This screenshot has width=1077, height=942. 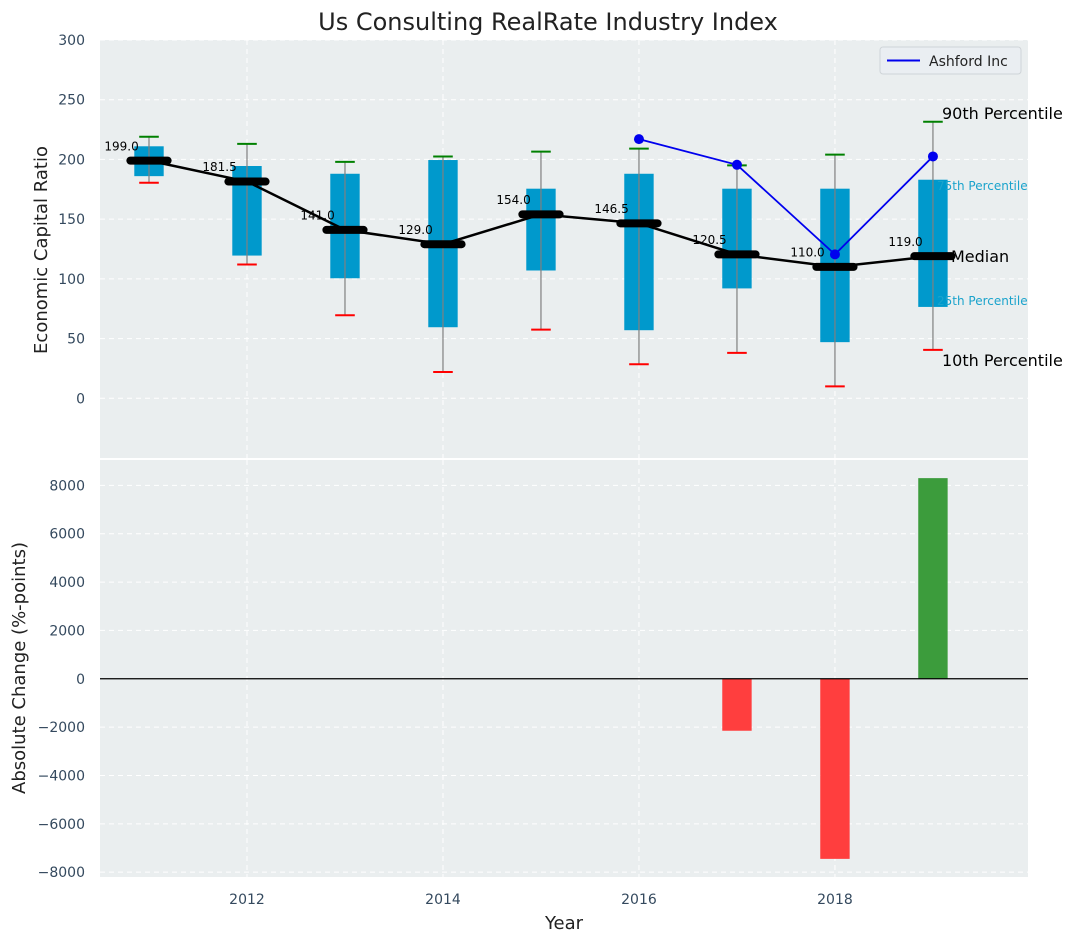 I want to click on legend: Ashford Inc, so click(x=950, y=60).